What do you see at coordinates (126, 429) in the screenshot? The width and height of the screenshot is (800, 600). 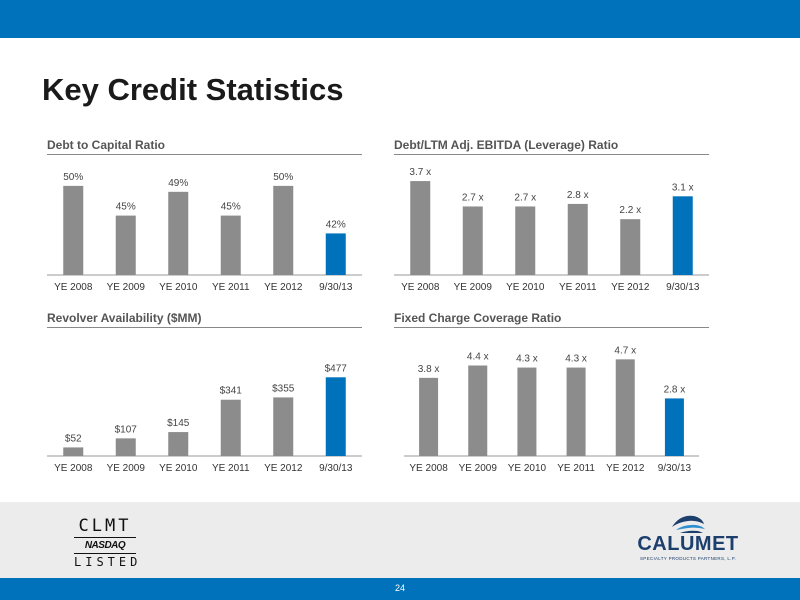 I see `data-label: $107` at bounding box center [126, 429].